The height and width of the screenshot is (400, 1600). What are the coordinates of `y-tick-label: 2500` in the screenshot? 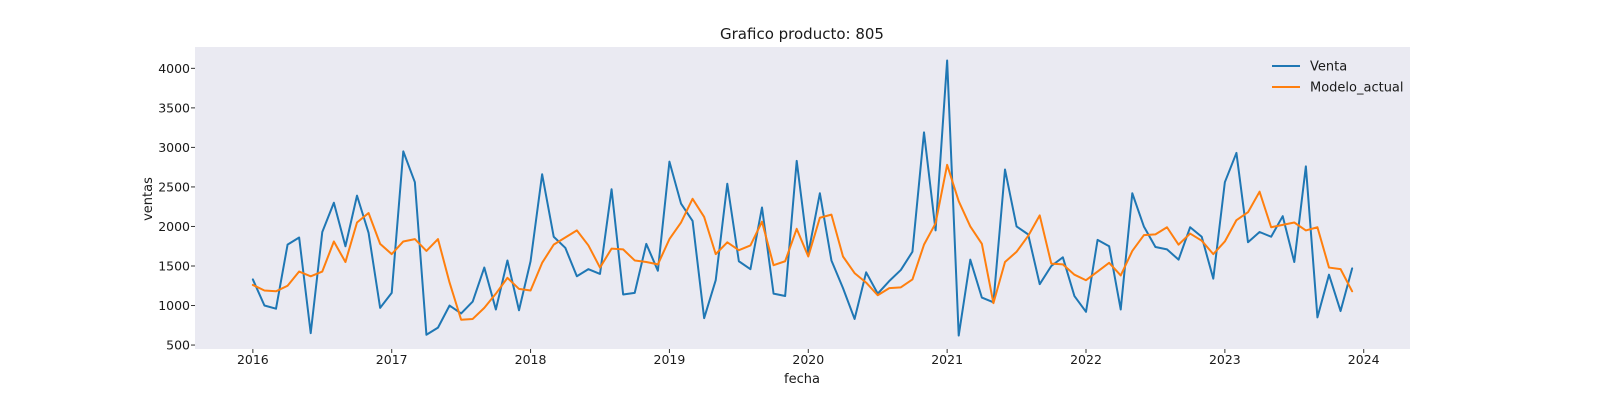 It's located at (174, 186).